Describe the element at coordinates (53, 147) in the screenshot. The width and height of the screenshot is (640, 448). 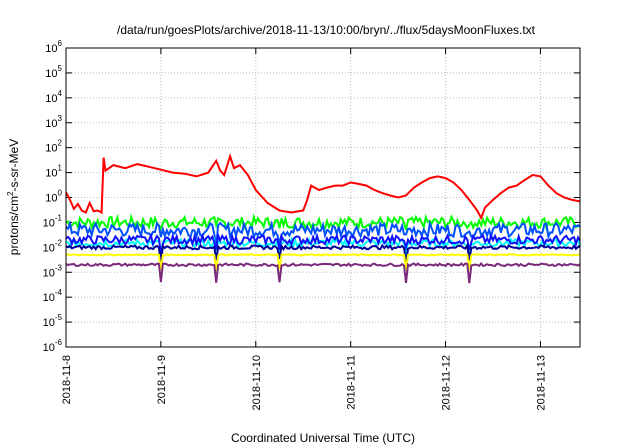
I see `y-tick-label: 10²` at that location.